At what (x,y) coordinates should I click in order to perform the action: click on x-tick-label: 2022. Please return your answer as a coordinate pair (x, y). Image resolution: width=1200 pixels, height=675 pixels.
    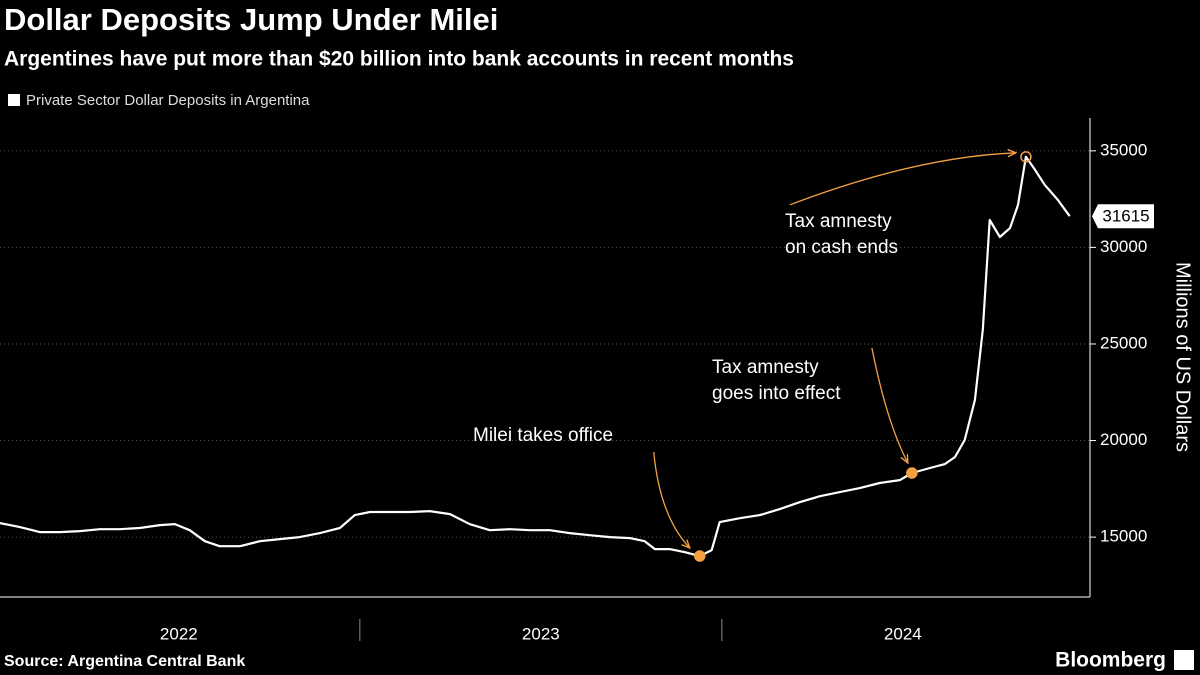
    Looking at the image, I should click on (179, 633).